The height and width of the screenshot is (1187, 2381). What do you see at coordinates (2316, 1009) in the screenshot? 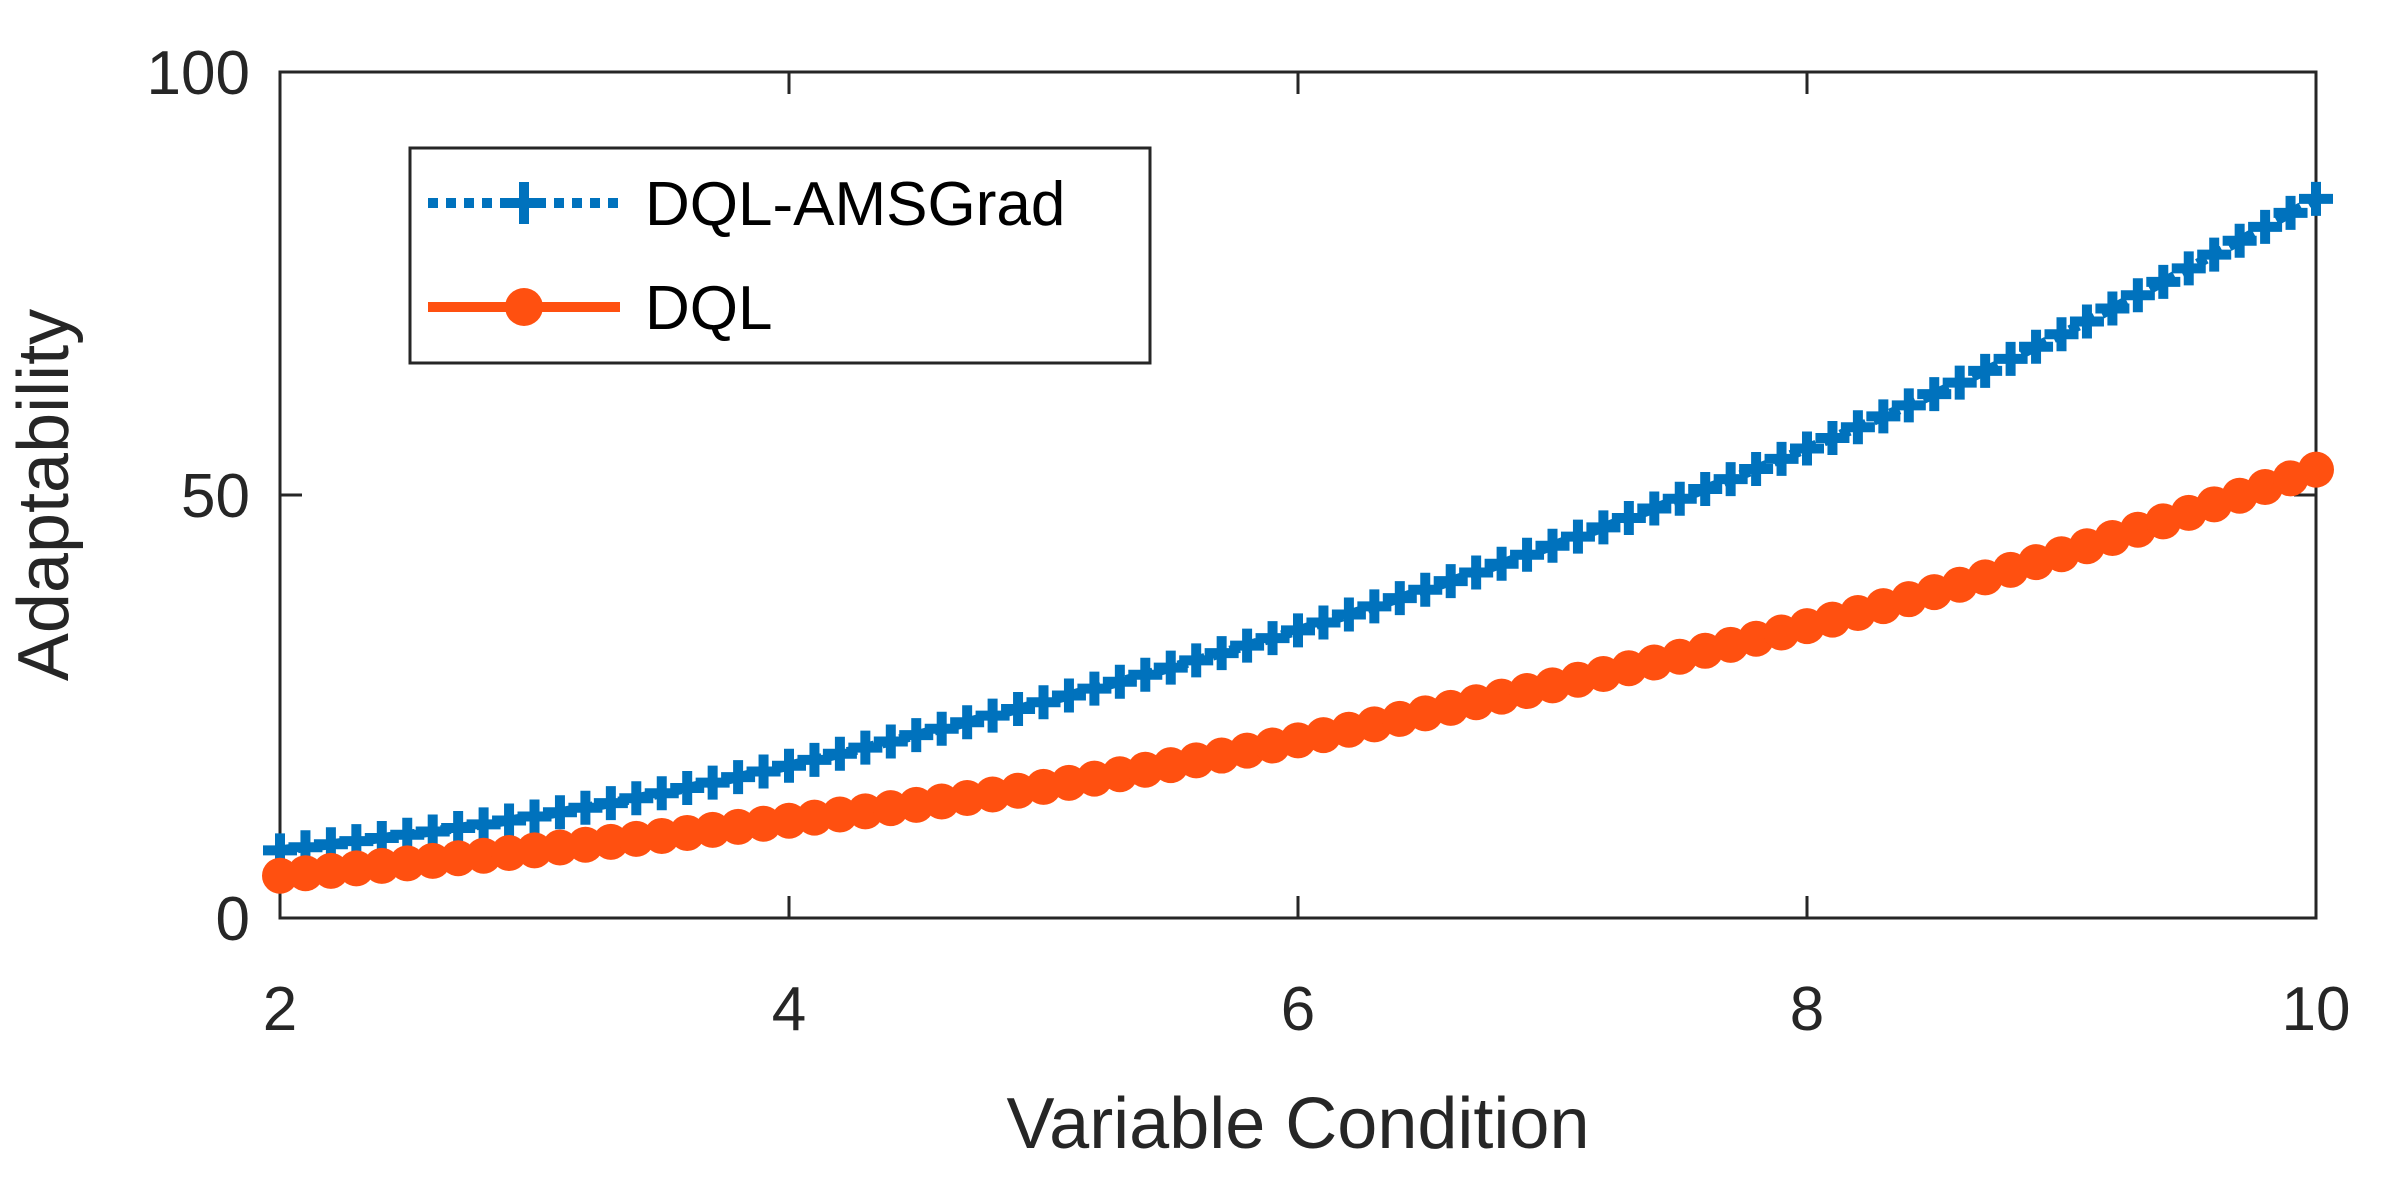
I see `x-tick-label-10: 10` at bounding box center [2316, 1009].